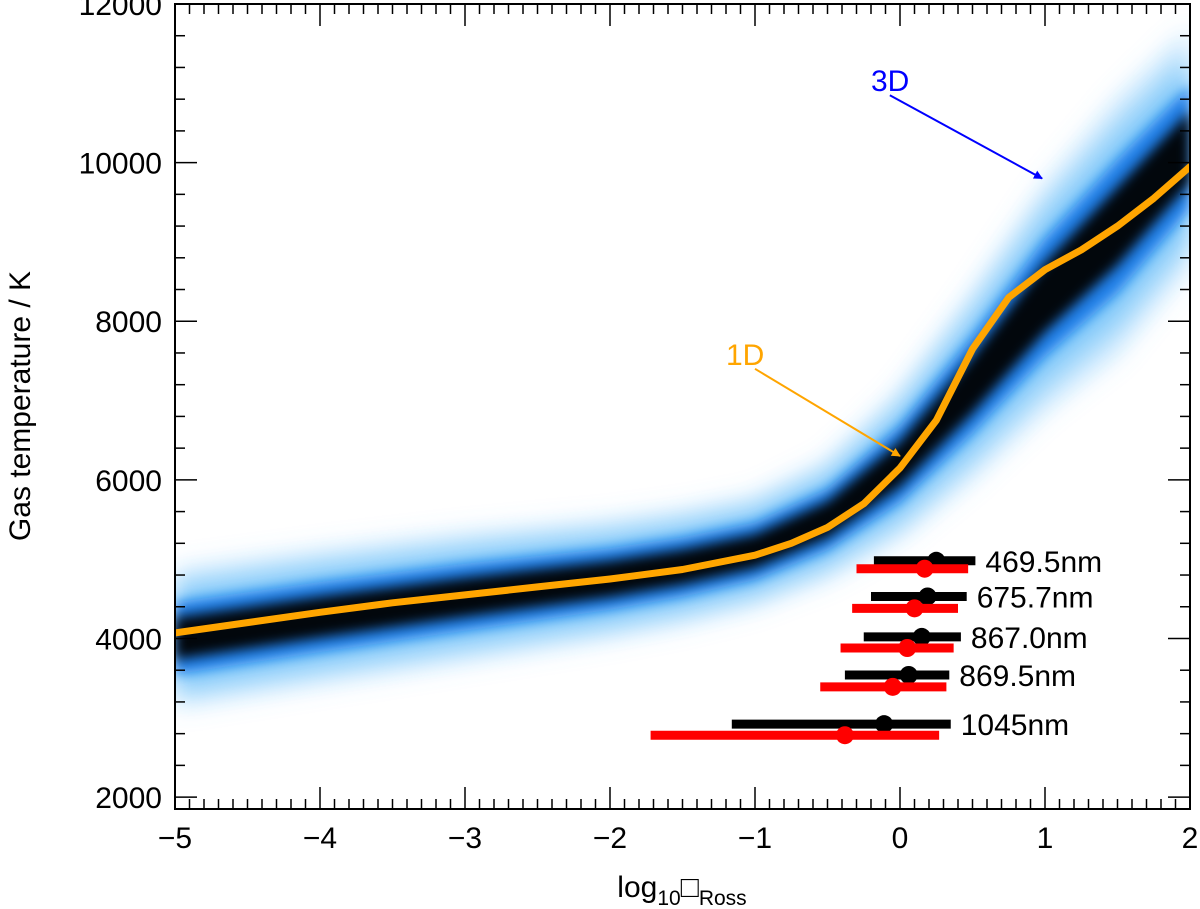 This screenshot has height=909, width=1200. What do you see at coordinates (964, 639) in the screenshot?
I see `error-bar-group: 867.0nm` at bounding box center [964, 639].